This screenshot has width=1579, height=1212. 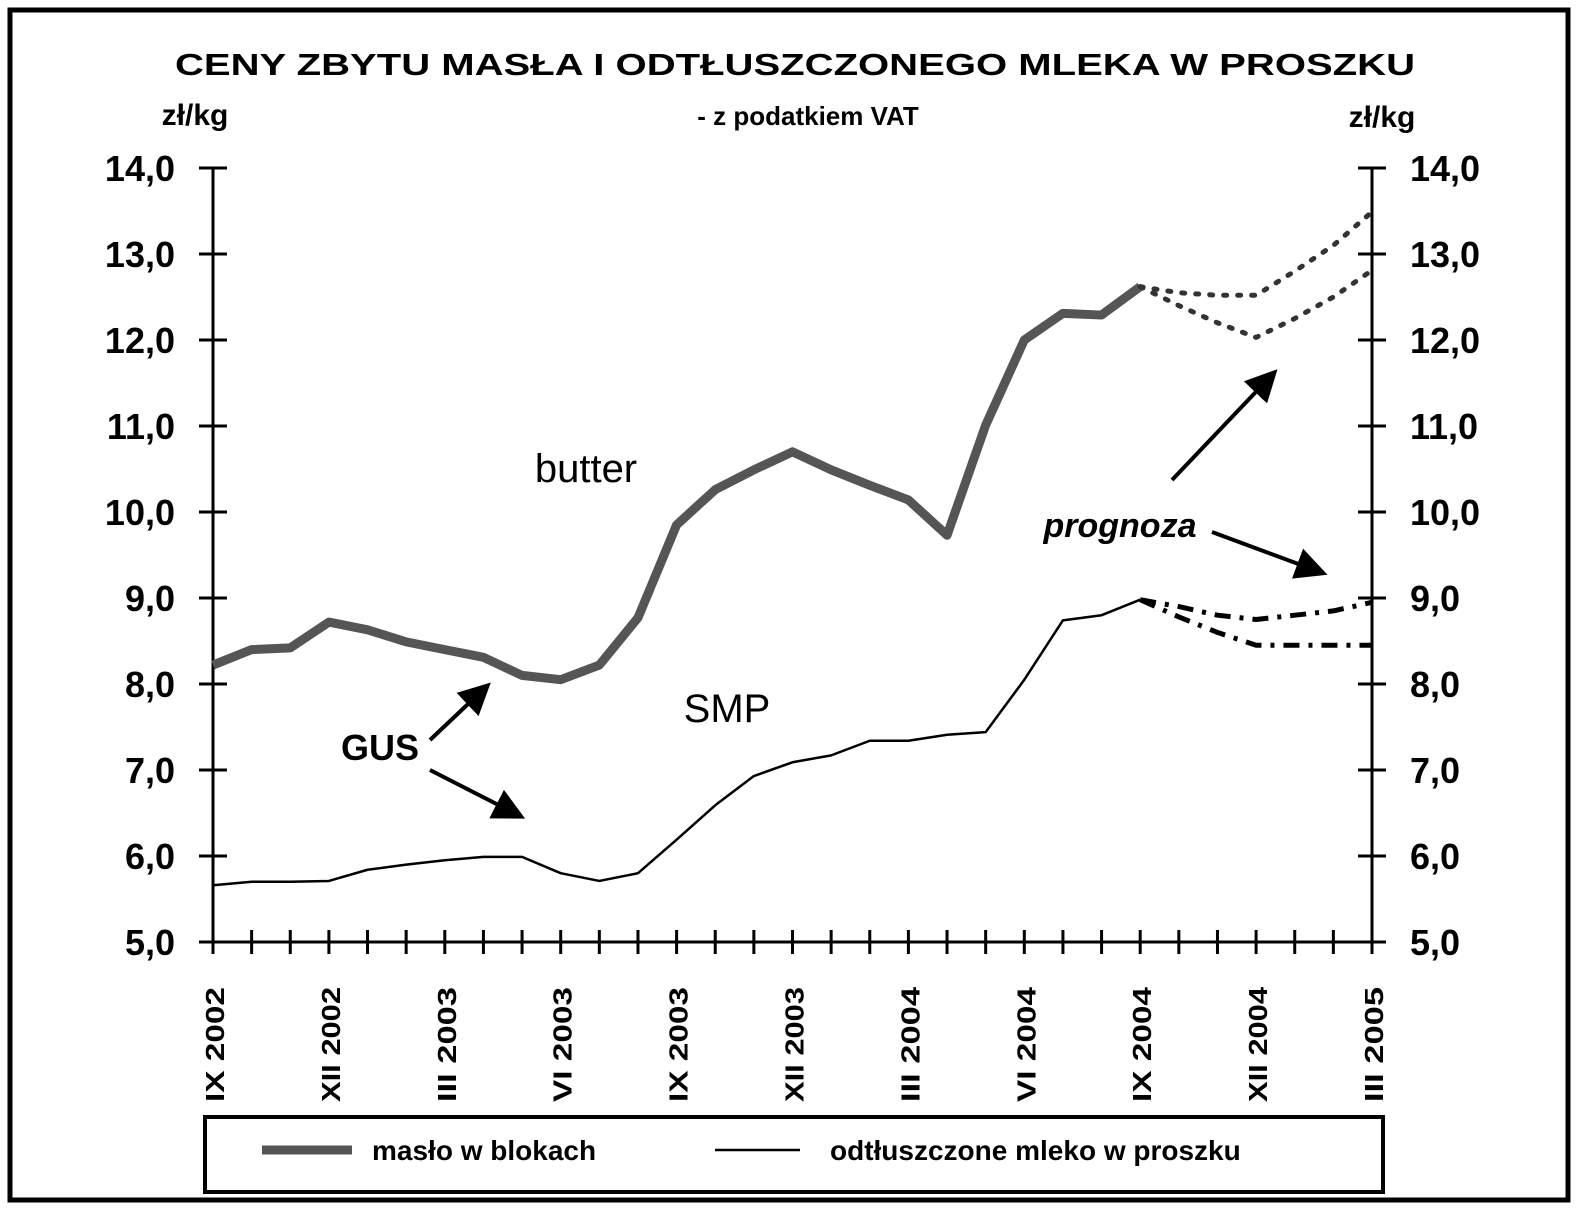 What do you see at coordinates (215, 1044) in the screenshot?
I see `x-tick-label: IX 2002` at bounding box center [215, 1044].